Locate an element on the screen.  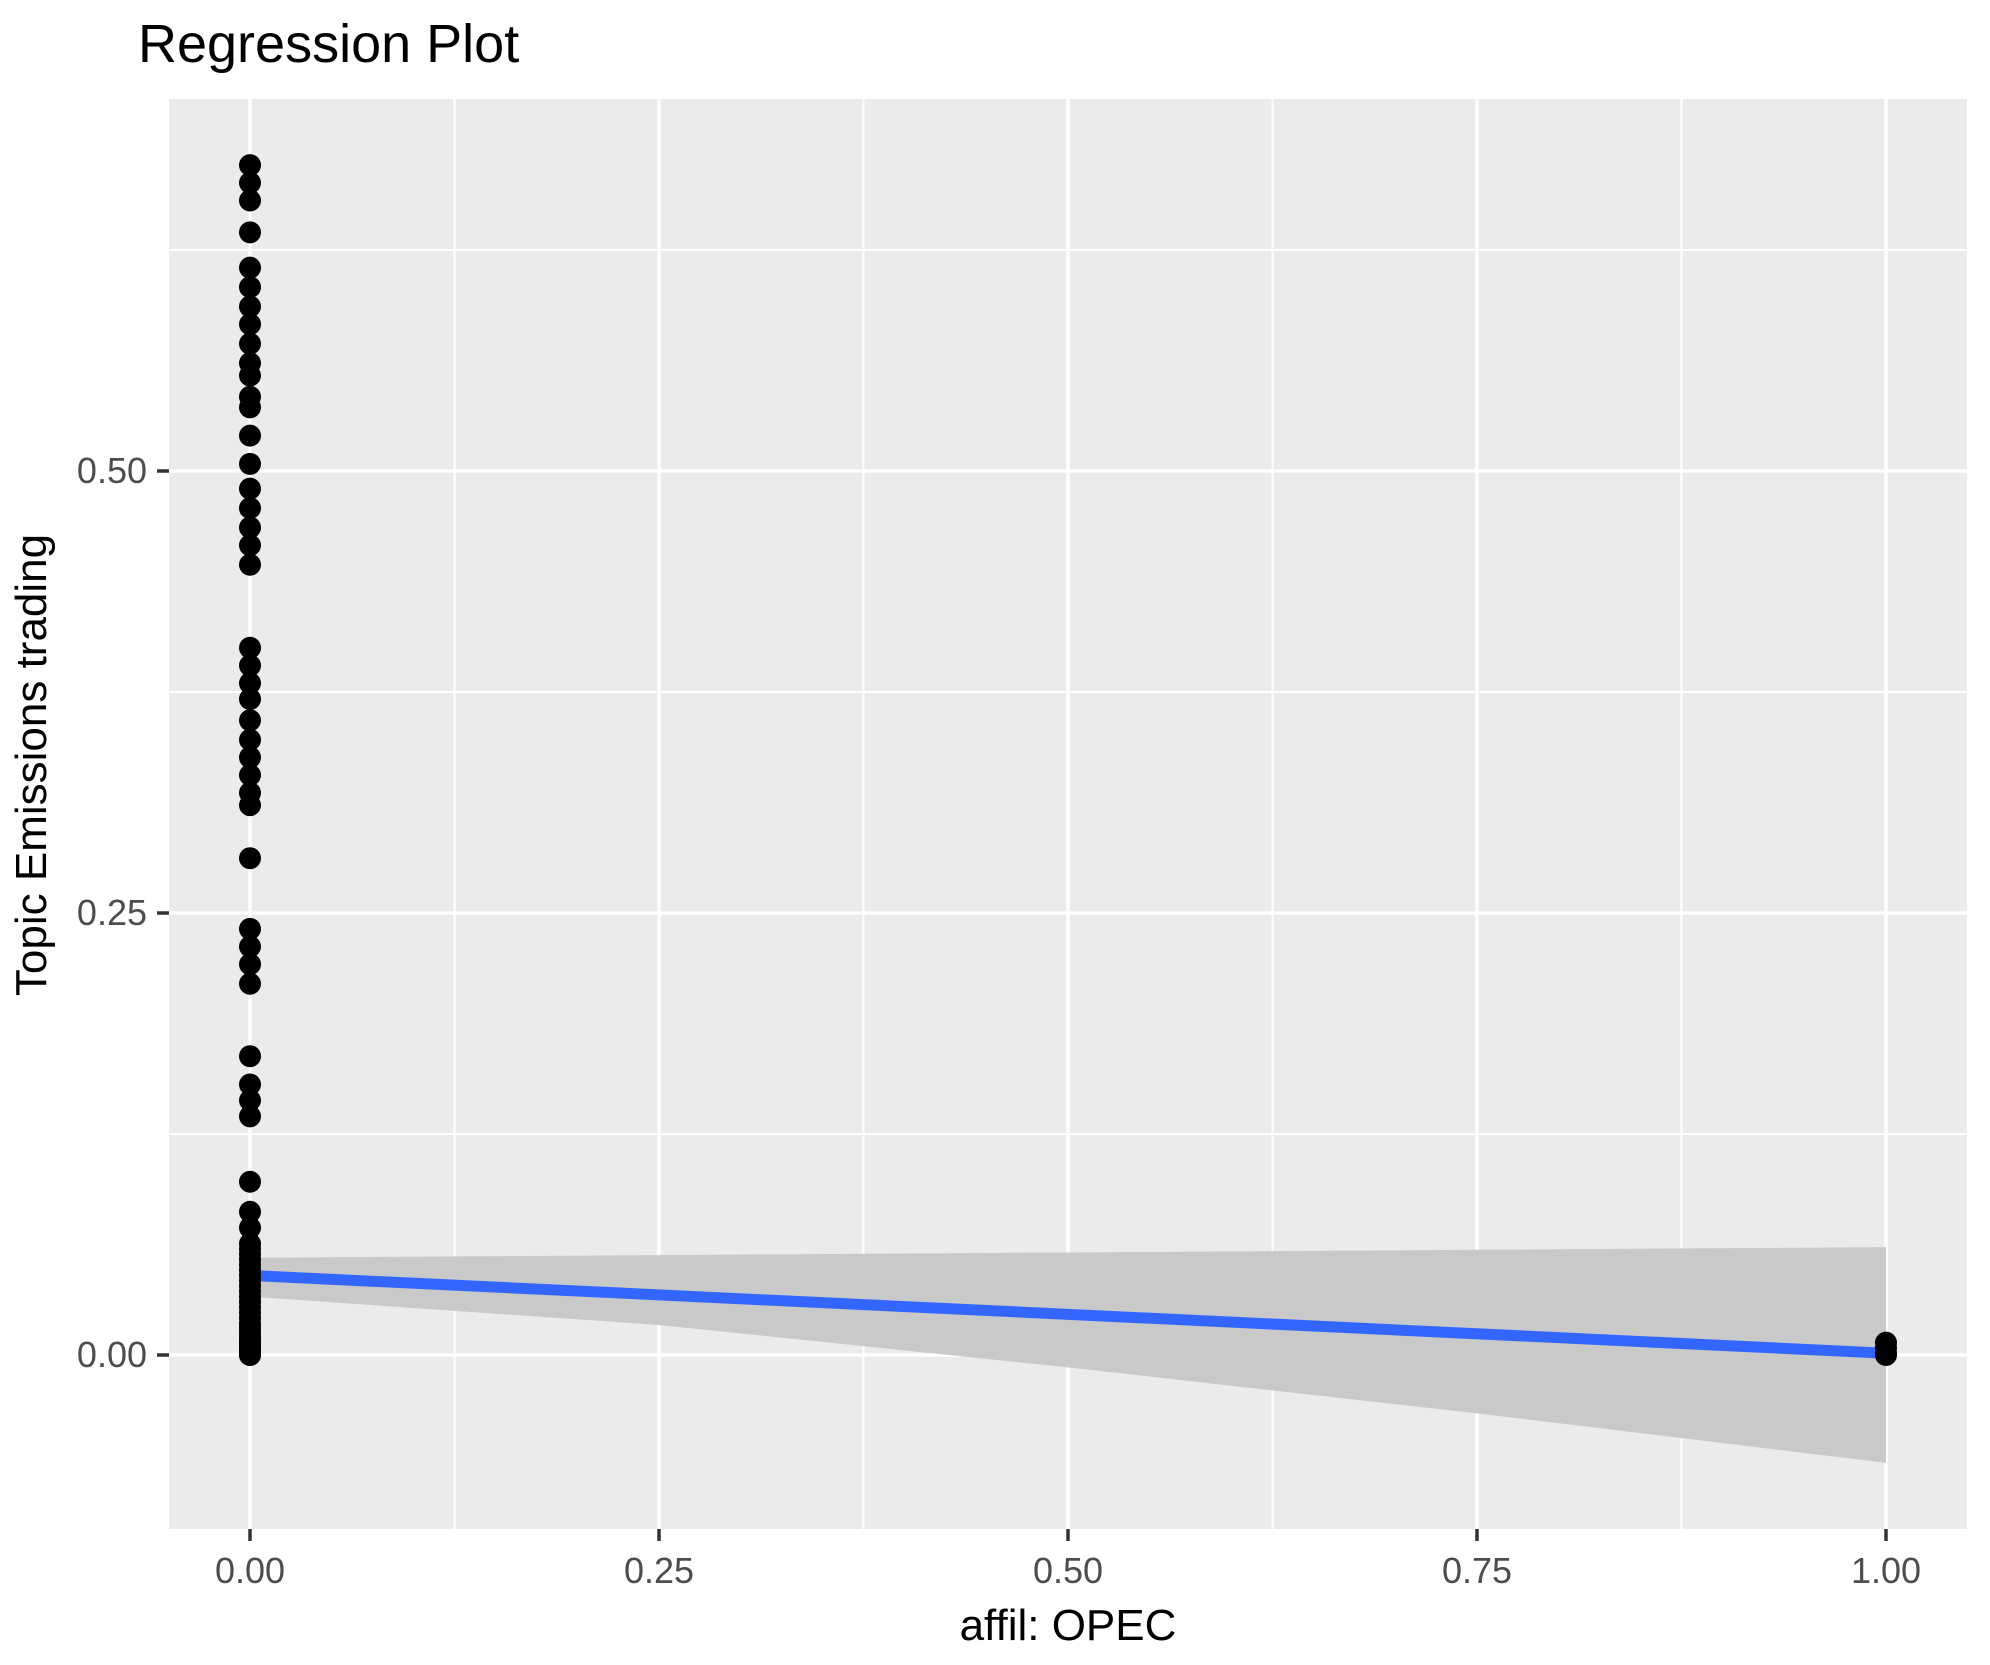
x-tick-label-2: 0.50 is located at coordinates (1068, 1570).